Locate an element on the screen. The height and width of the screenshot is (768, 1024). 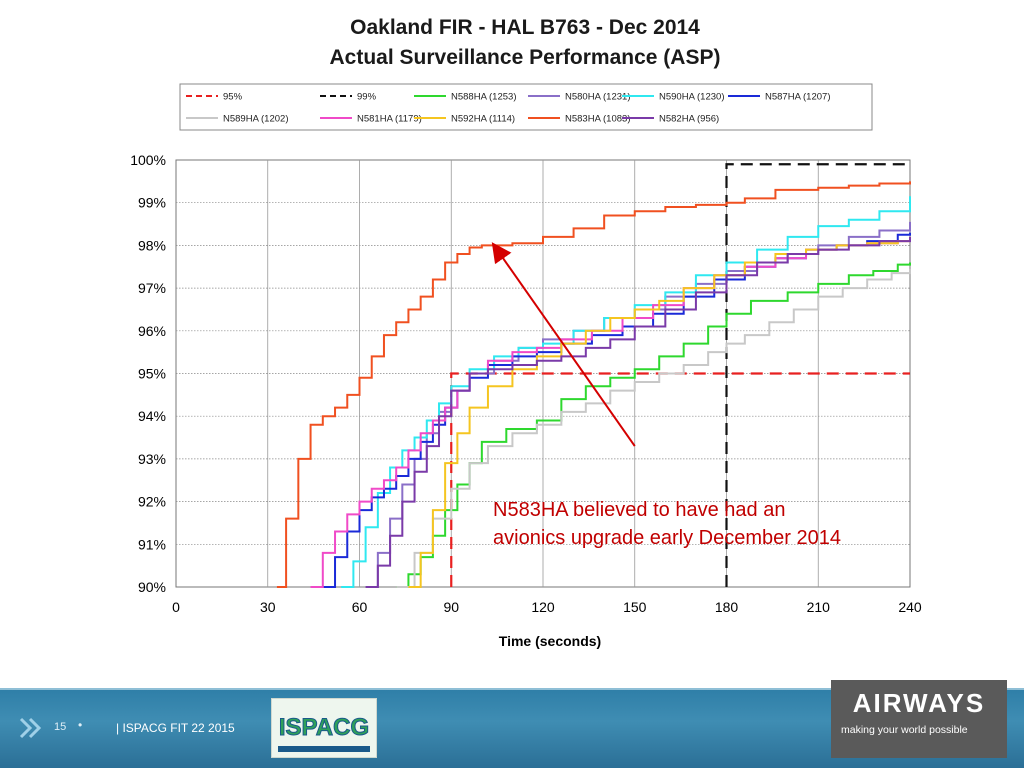
x-tick-label: 120 is located at coordinates (543, 607).